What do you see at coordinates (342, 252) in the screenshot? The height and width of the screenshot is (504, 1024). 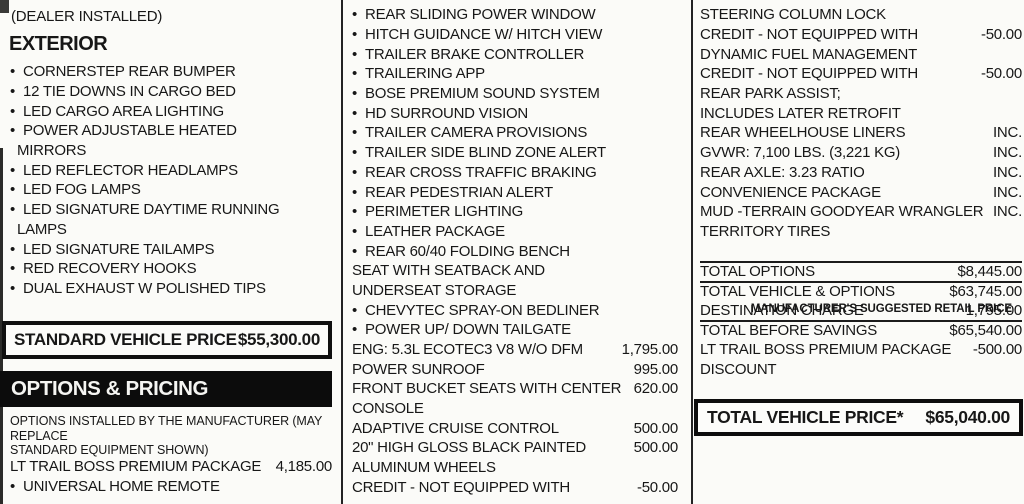 I see `column-divider-left` at bounding box center [342, 252].